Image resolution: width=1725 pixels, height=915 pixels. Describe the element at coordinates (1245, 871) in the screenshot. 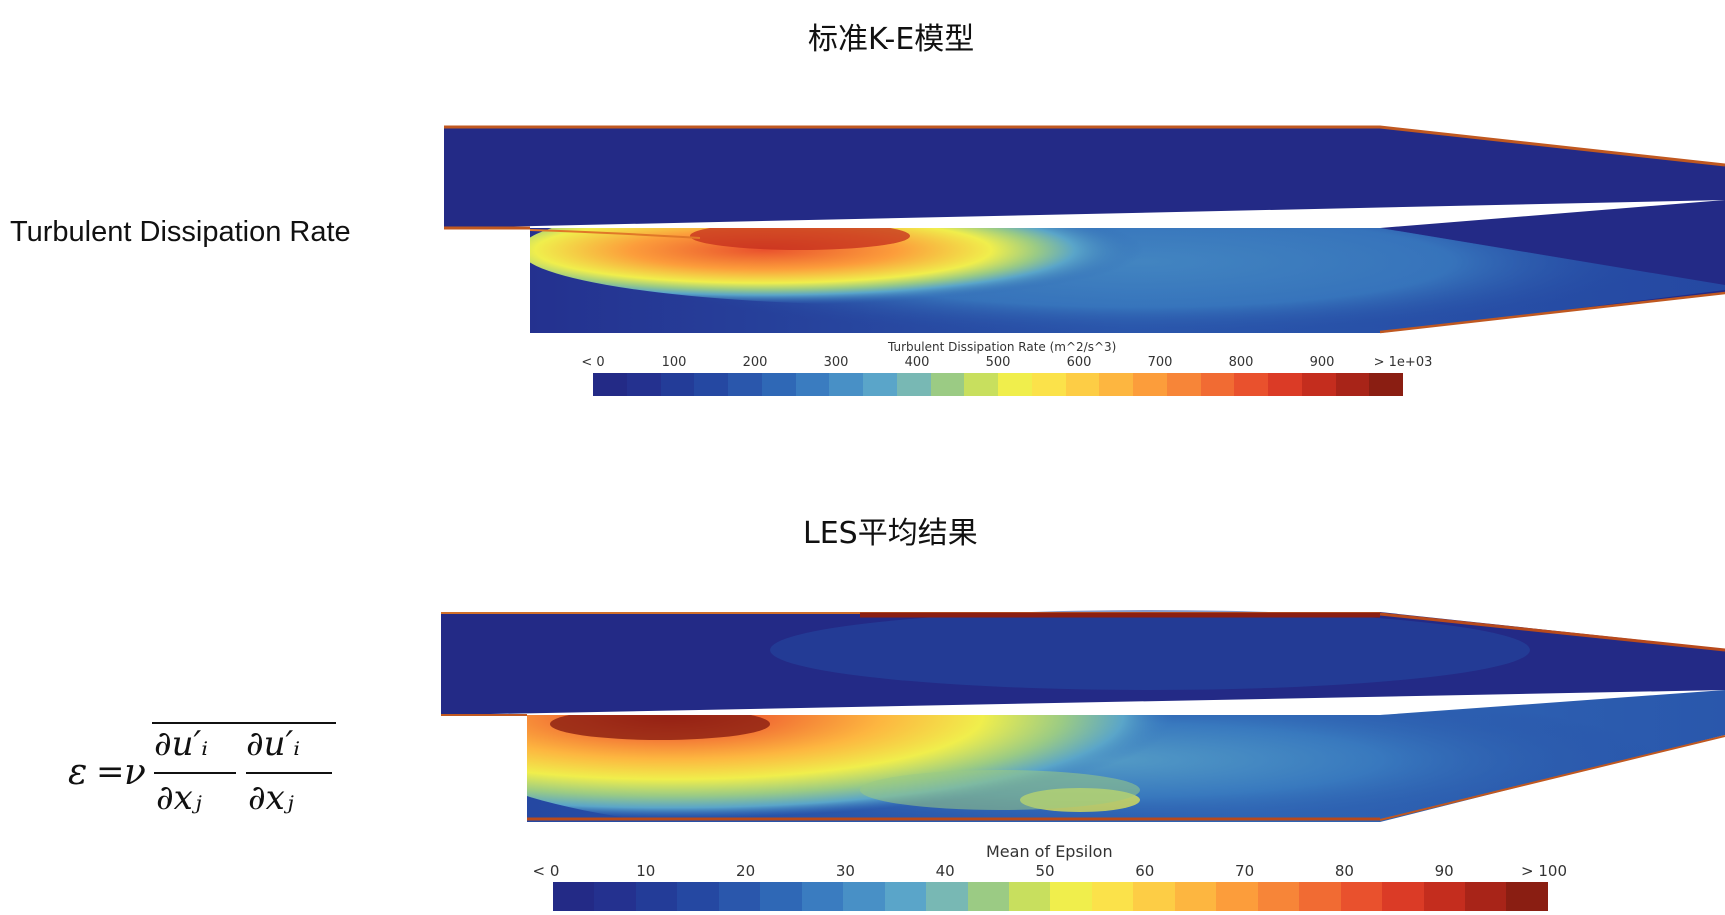

I see `colorbar-tick-label: 70` at that location.